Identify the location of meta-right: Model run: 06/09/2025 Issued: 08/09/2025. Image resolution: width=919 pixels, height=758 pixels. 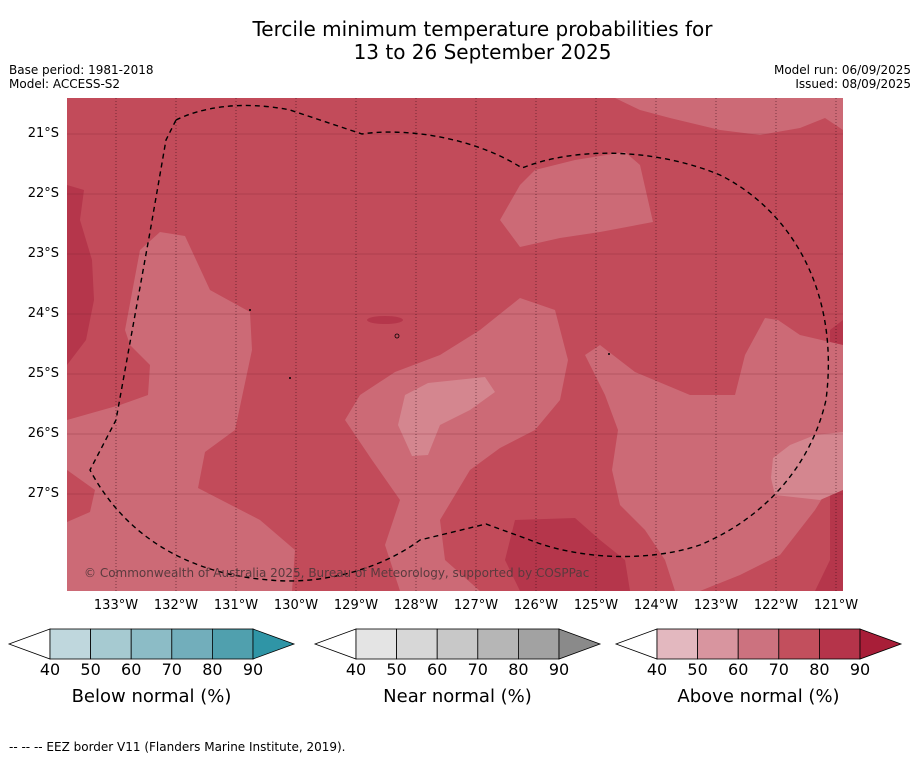
(842, 77).